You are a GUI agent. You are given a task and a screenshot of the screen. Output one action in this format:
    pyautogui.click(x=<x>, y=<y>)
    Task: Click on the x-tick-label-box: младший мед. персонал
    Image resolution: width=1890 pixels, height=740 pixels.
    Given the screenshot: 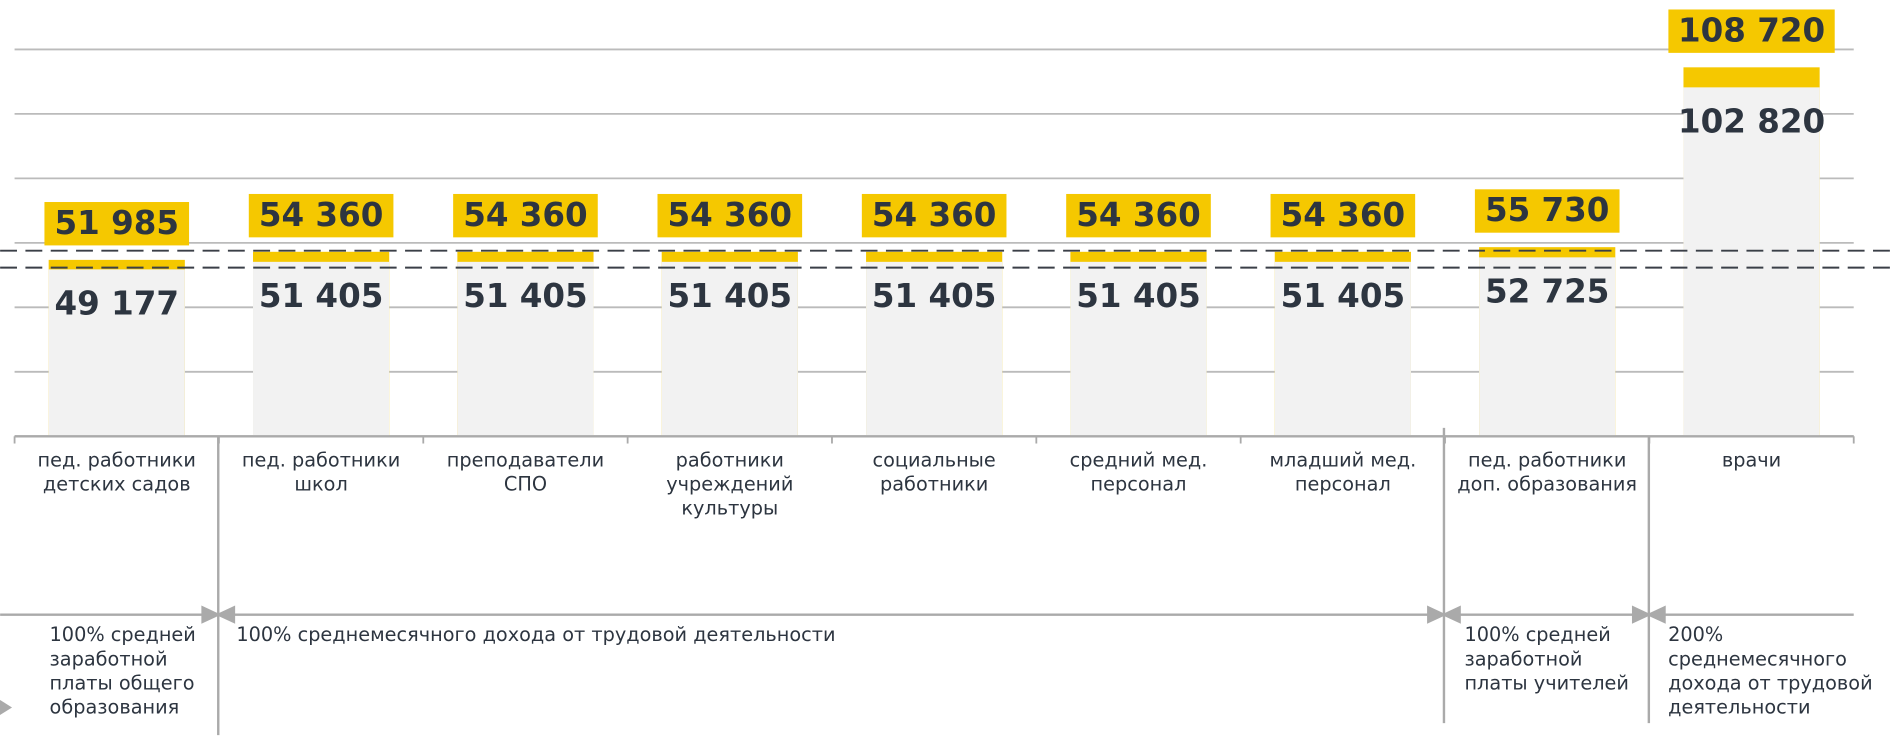 What is the action you would take?
    pyautogui.click(x=1343, y=472)
    